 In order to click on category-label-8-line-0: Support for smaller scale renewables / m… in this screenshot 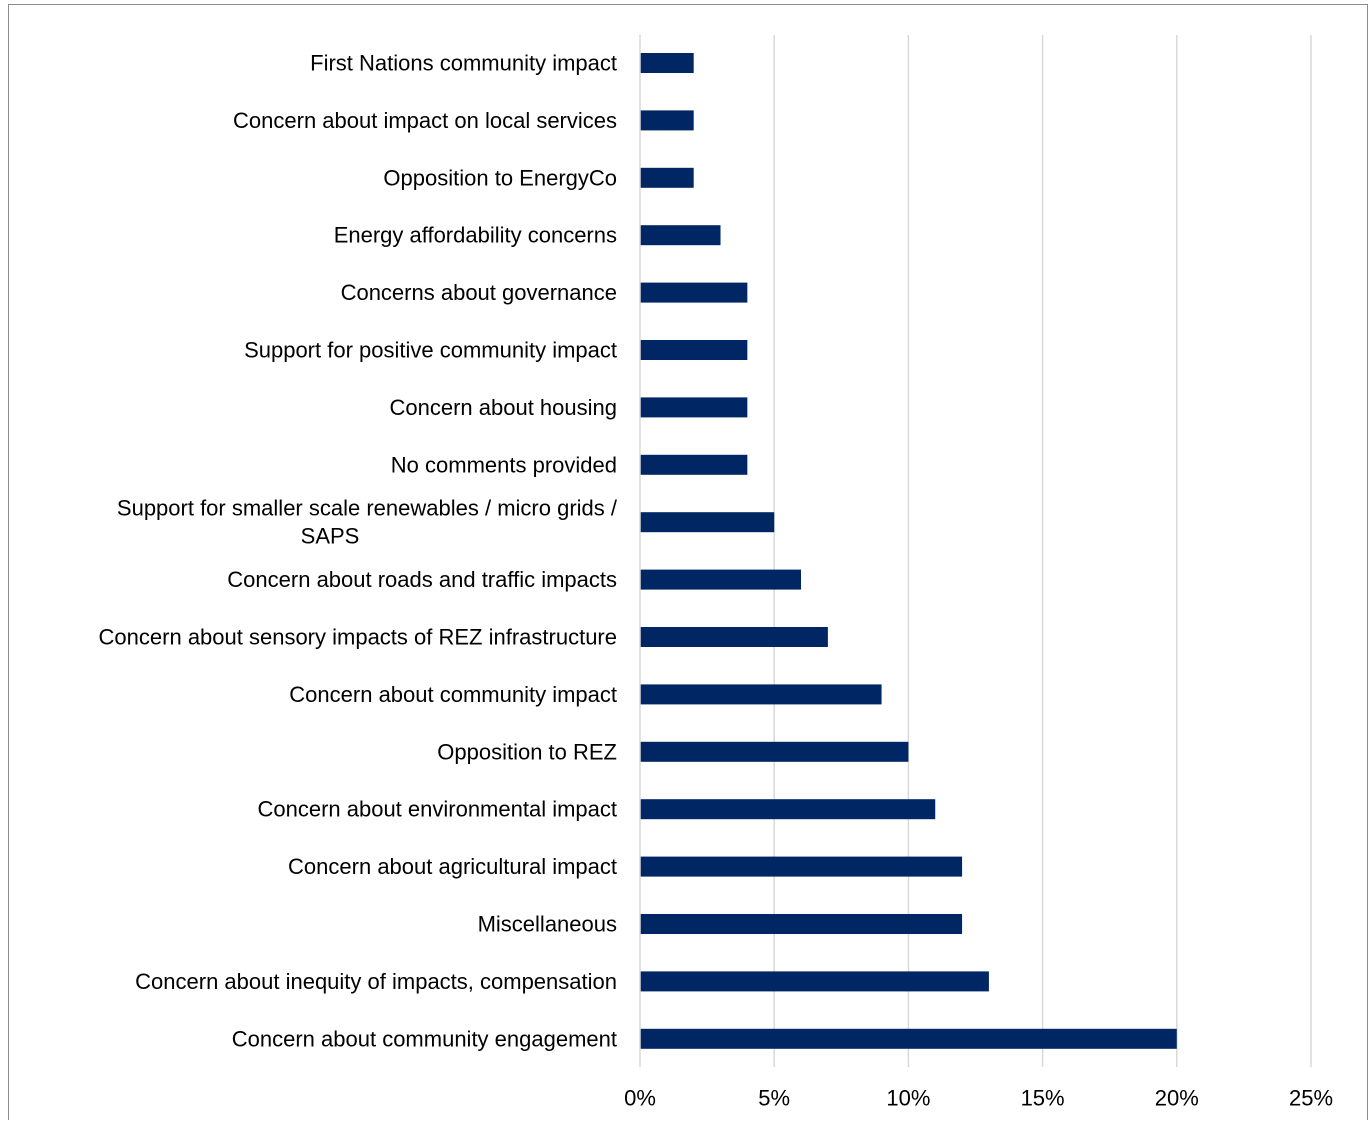, I will do `click(367, 508)`.